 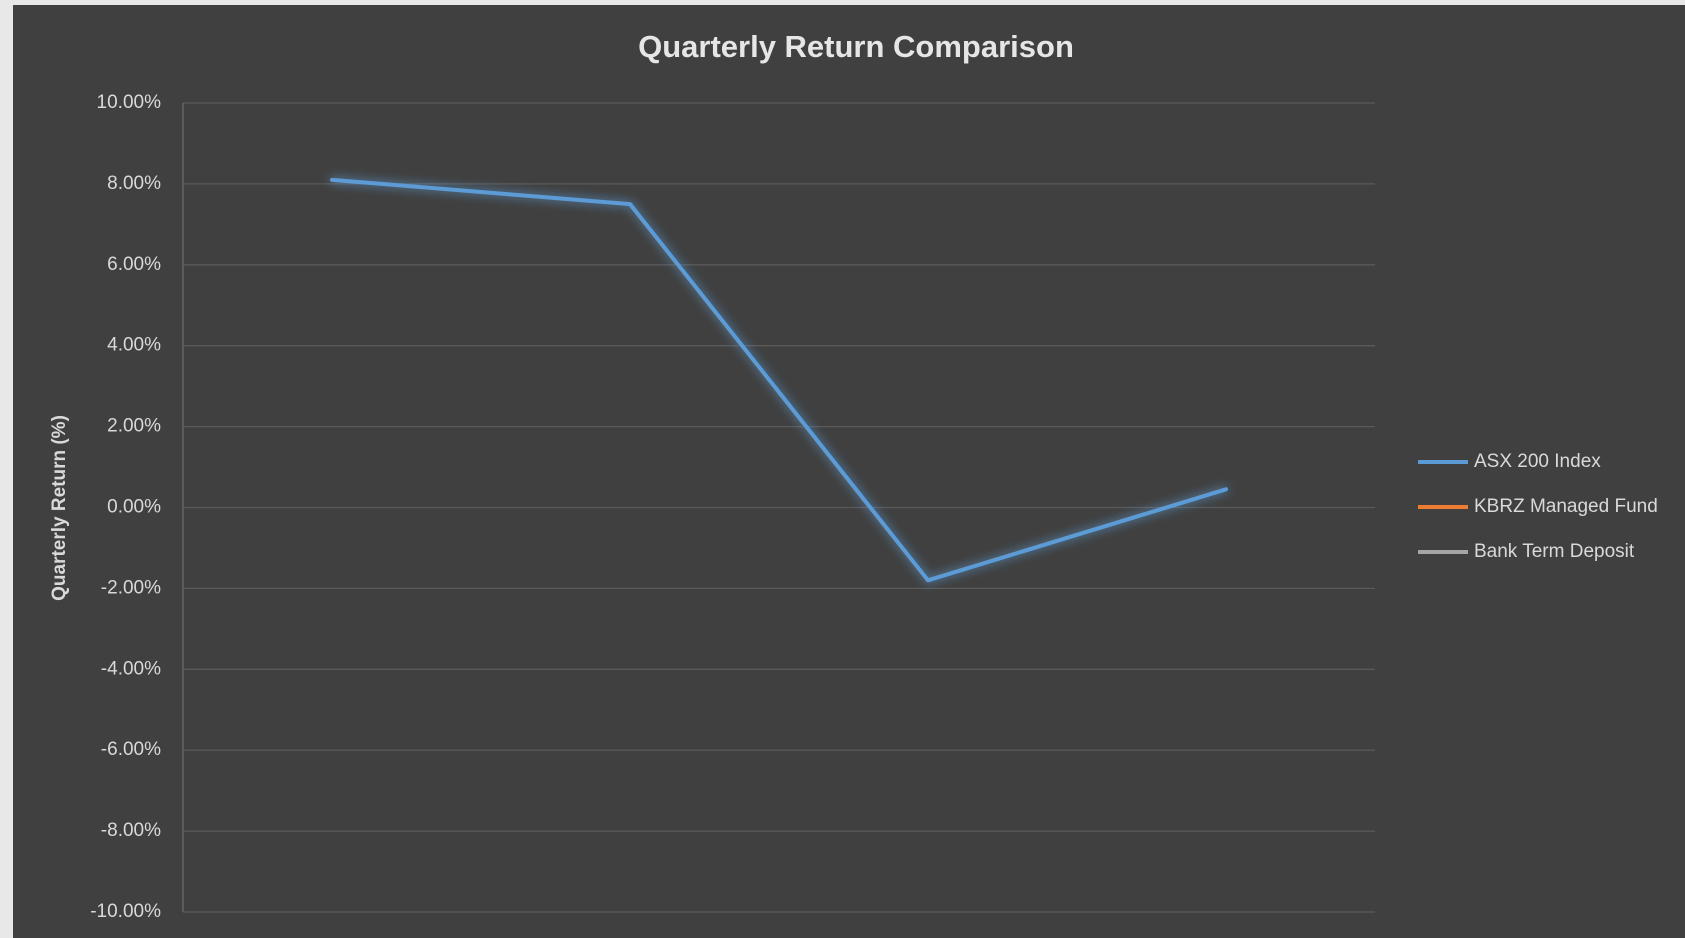 I want to click on y-tick-label: 0.00%, so click(x=134, y=507).